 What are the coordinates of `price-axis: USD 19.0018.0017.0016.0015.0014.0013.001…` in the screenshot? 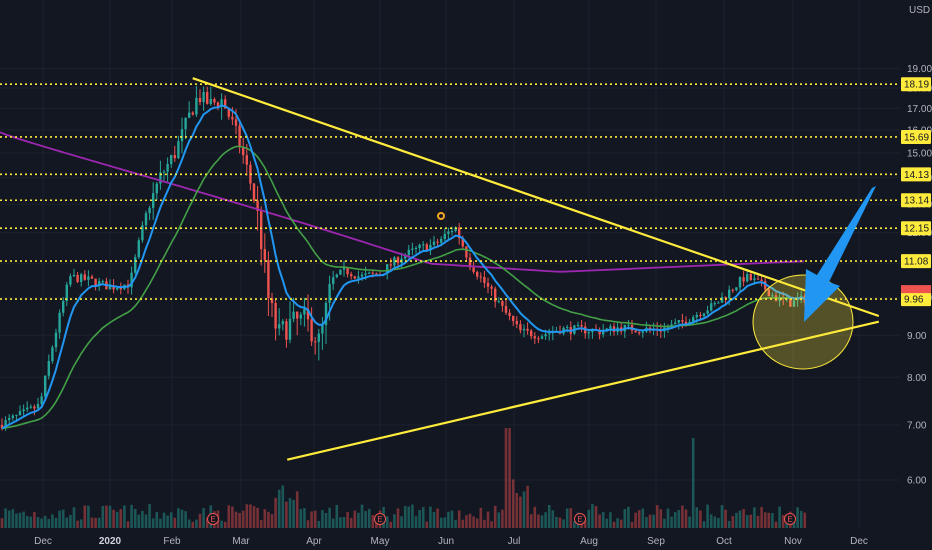 It's located at (916, 275).